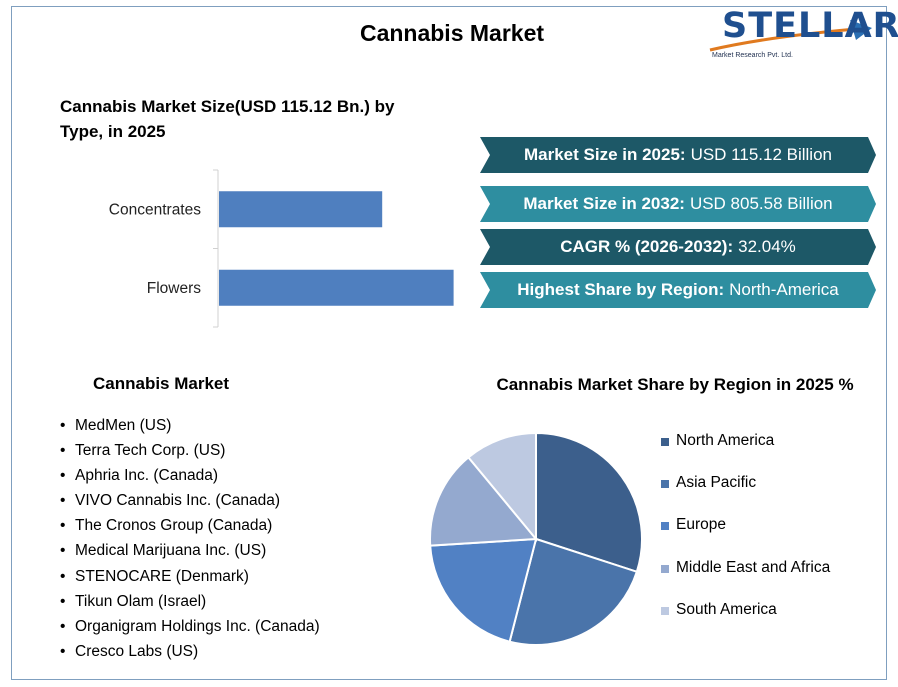 The width and height of the screenshot is (898, 687). Describe the element at coordinates (162, 576) in the screenshot. I see `company-name: STENOCARE (Denmark)` at that location.